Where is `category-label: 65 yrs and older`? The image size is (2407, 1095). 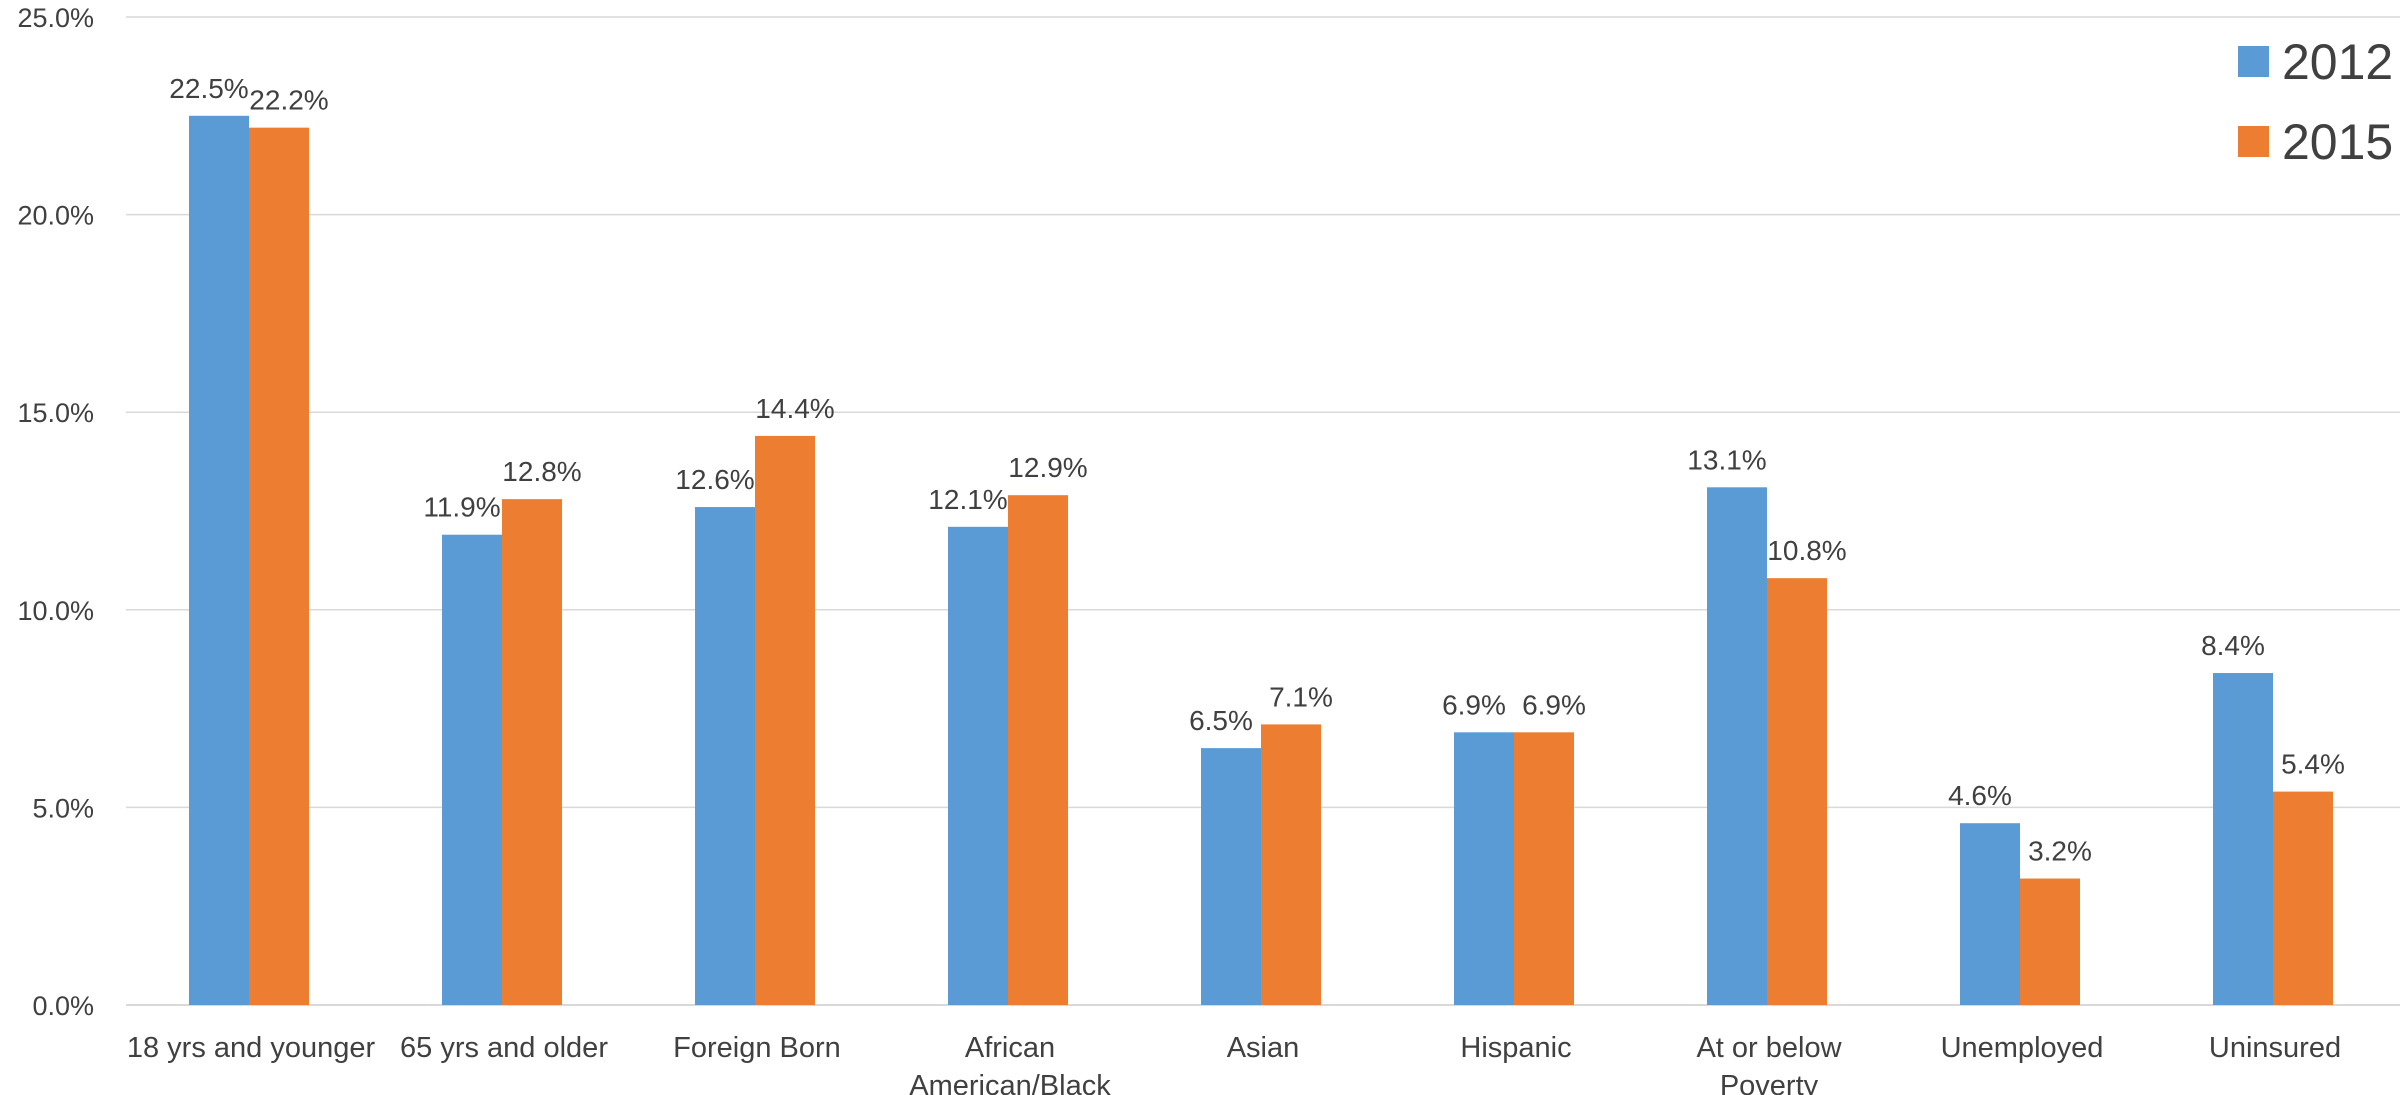
category-label: 65 yrs and older is located at coordinates (504, 1048).